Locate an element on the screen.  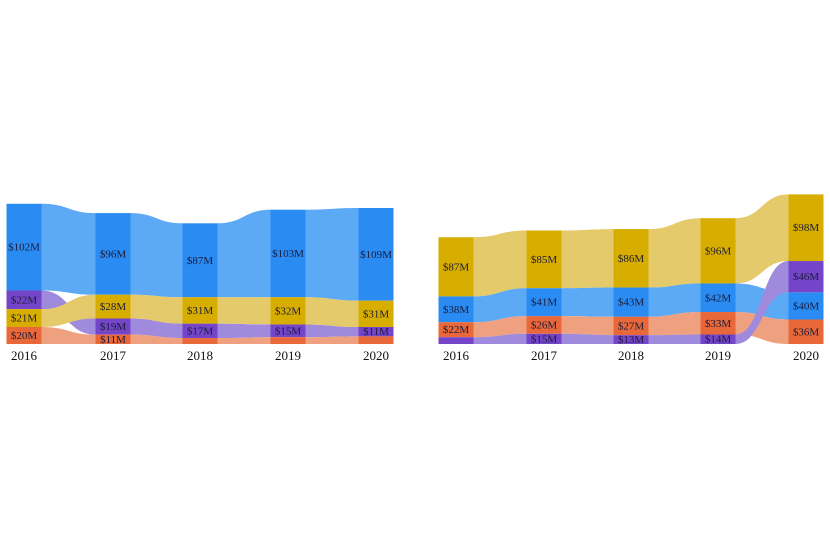
flow-orange-2017-2018 is located at coordinates (156, 339).